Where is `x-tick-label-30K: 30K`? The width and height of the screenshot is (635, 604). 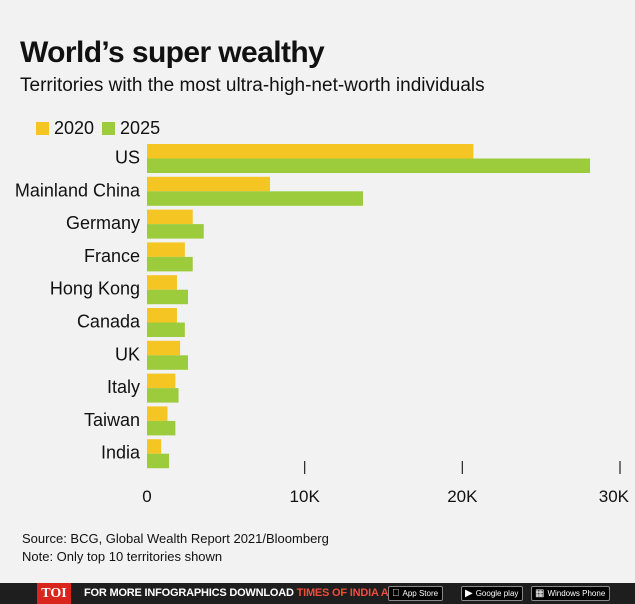
x-tick-label-30K: 30K is located at coordinates (614, 496).